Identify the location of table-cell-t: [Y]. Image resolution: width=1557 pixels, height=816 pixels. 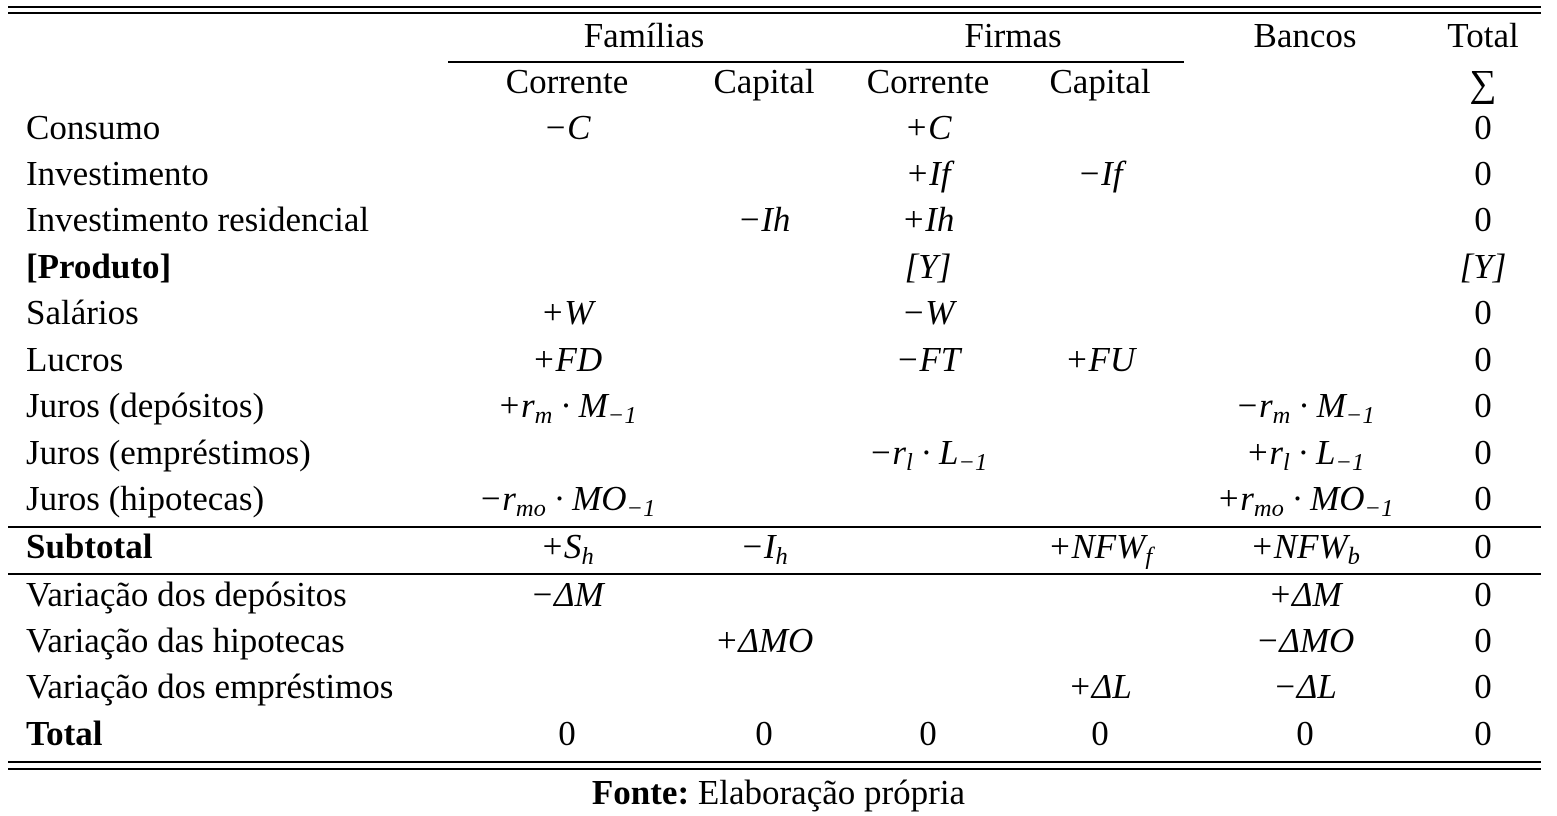
(1483, 266).